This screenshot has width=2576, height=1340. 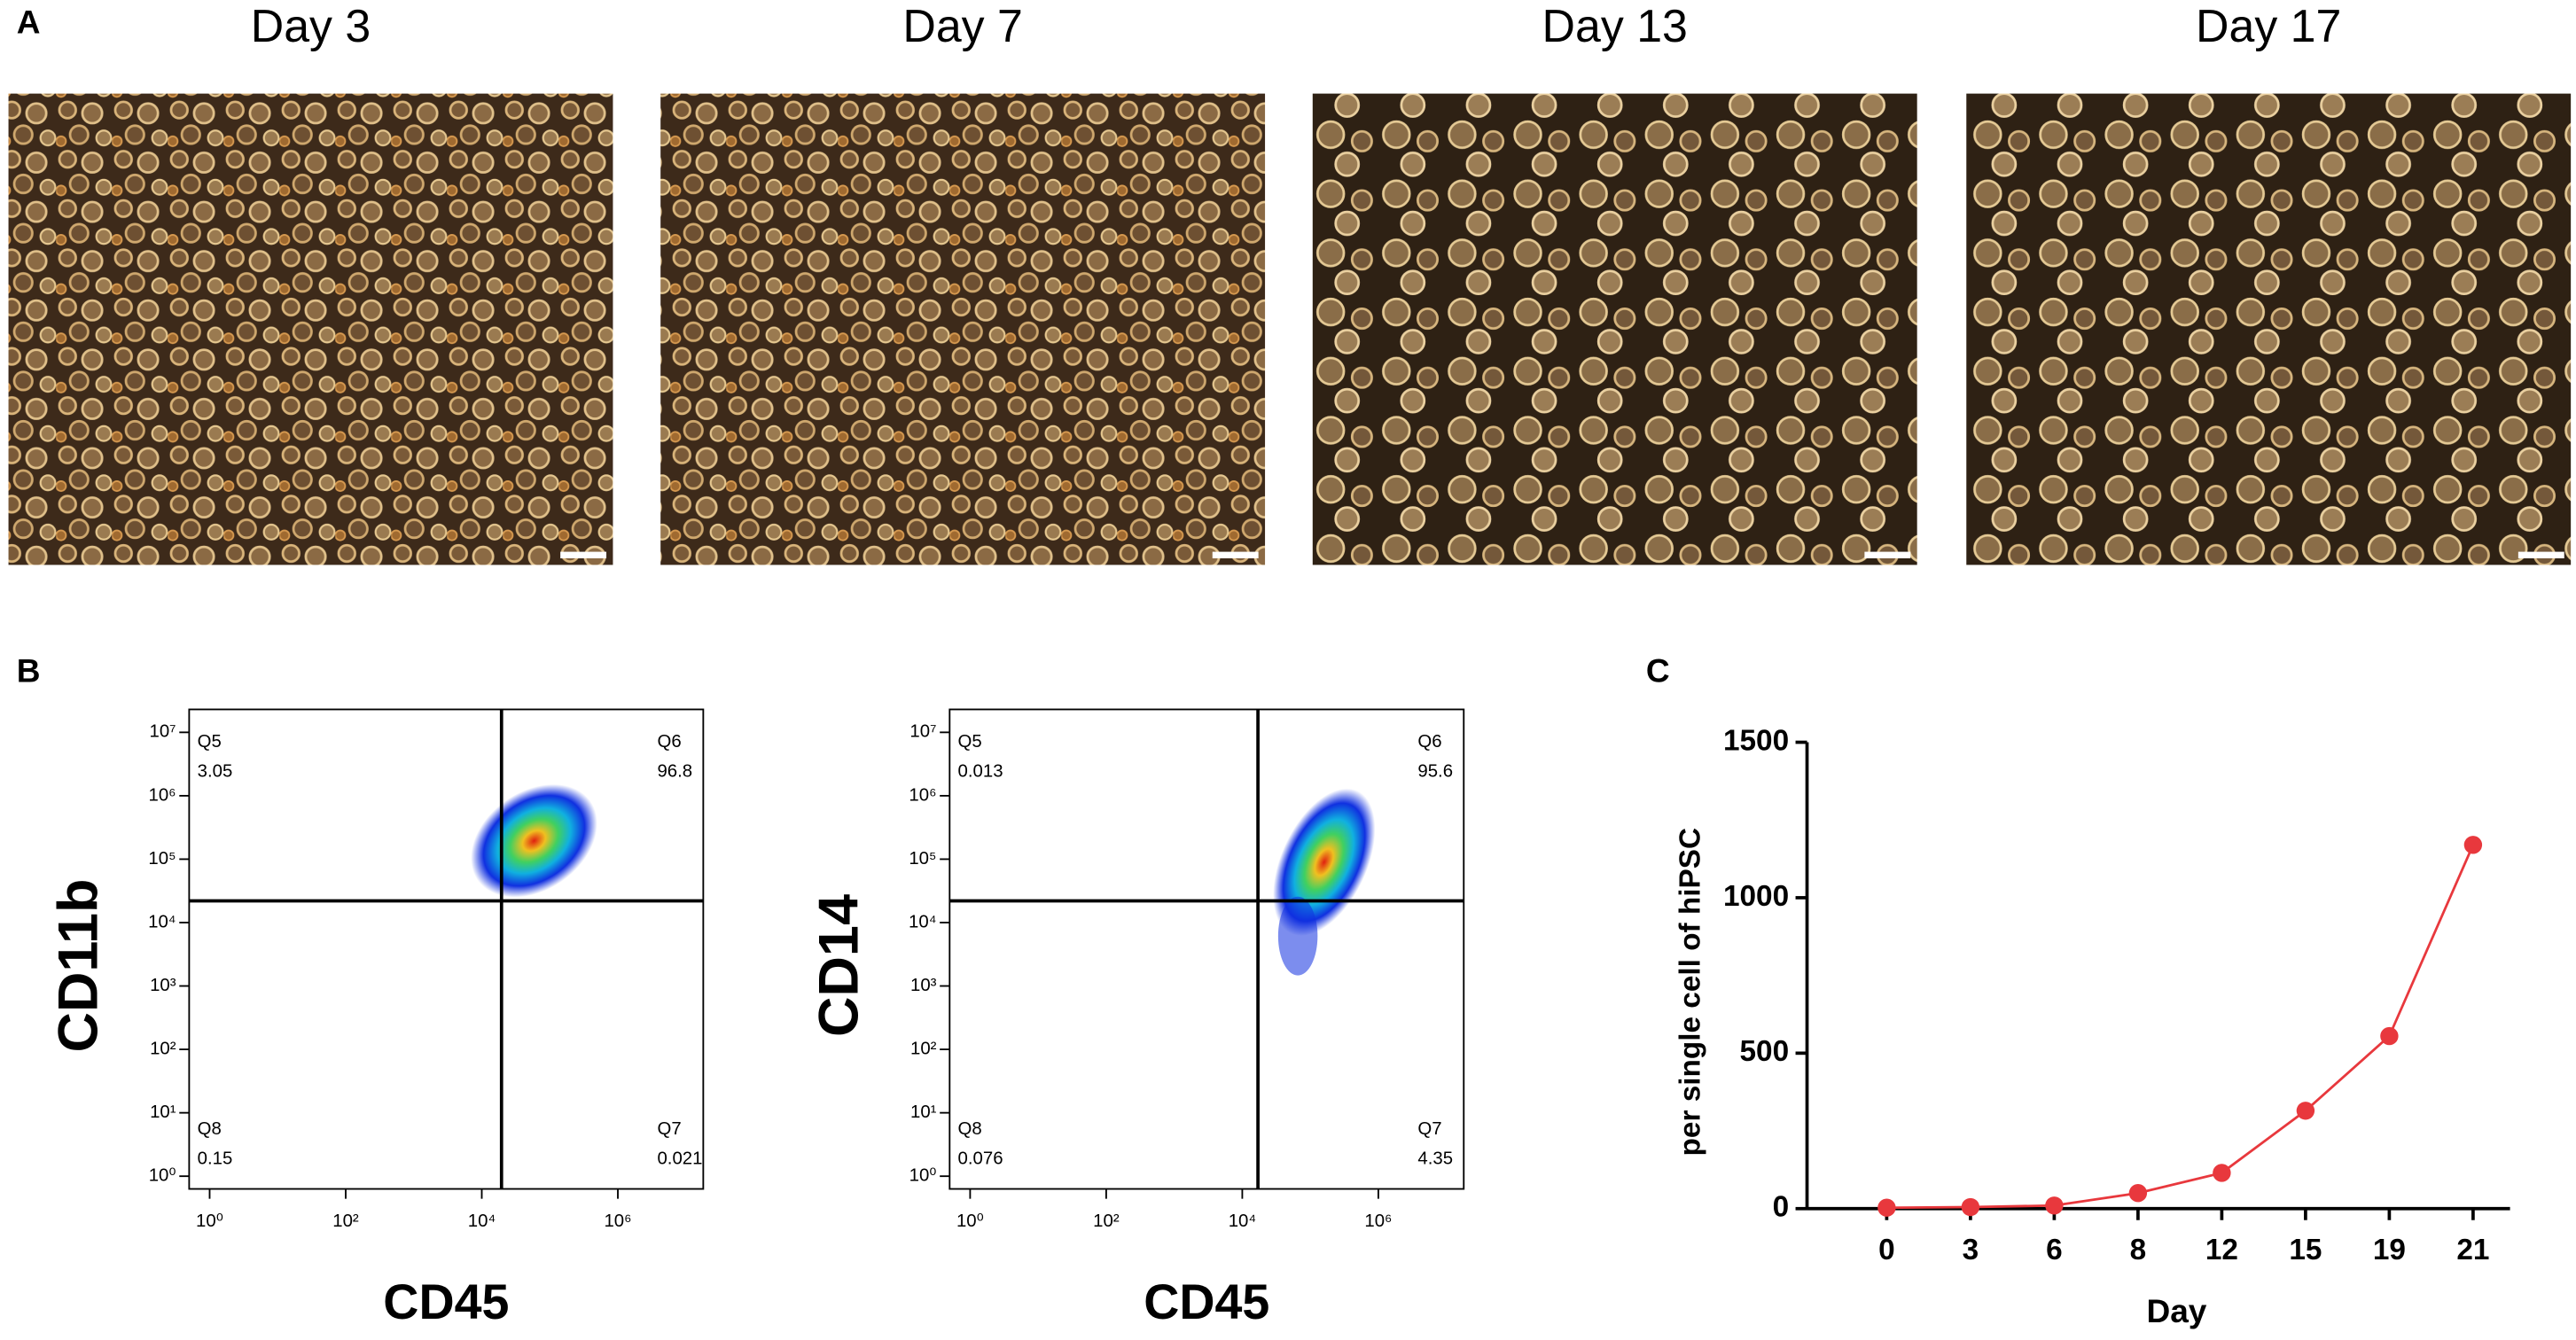 What do you see at coordinates (980, 771) in the screenshot?
I see `quadrant-value: 0.013` at bounding box center [980, 771].